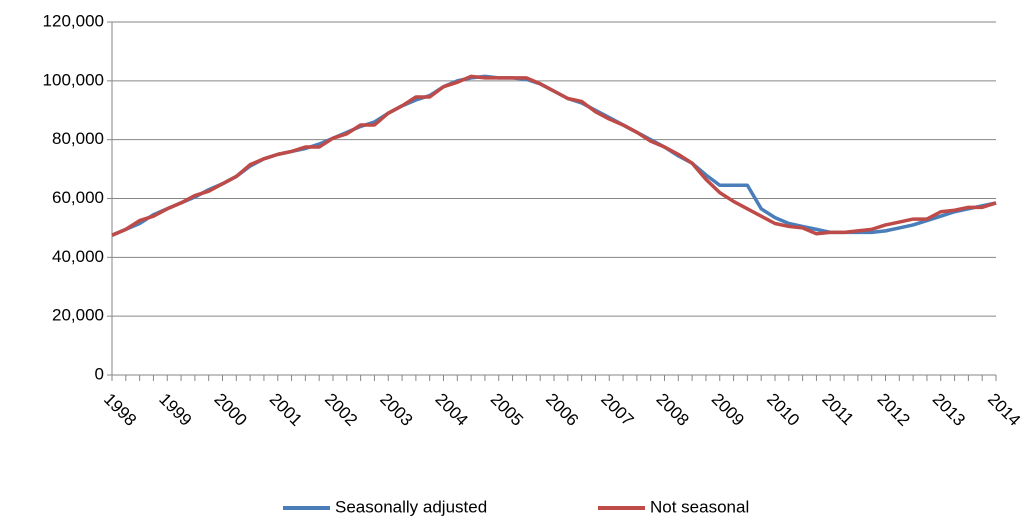 This screenshot has height=523, width=1032. I want to click on x-tick-label: 2002, so click(341, 410).